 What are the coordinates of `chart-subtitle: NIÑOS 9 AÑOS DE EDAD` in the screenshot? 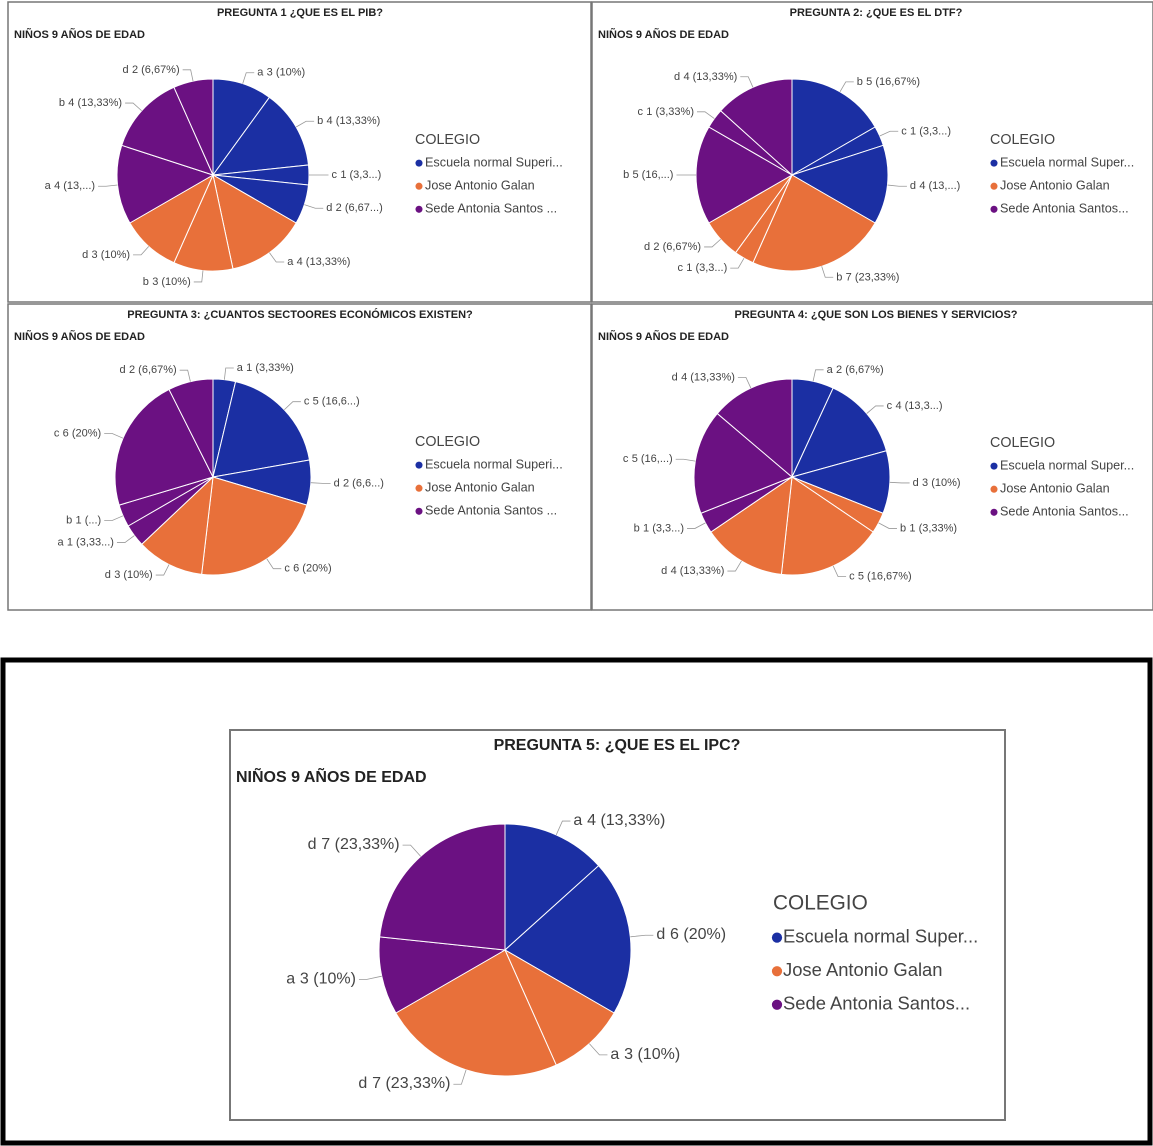 It's located at (79, 34).